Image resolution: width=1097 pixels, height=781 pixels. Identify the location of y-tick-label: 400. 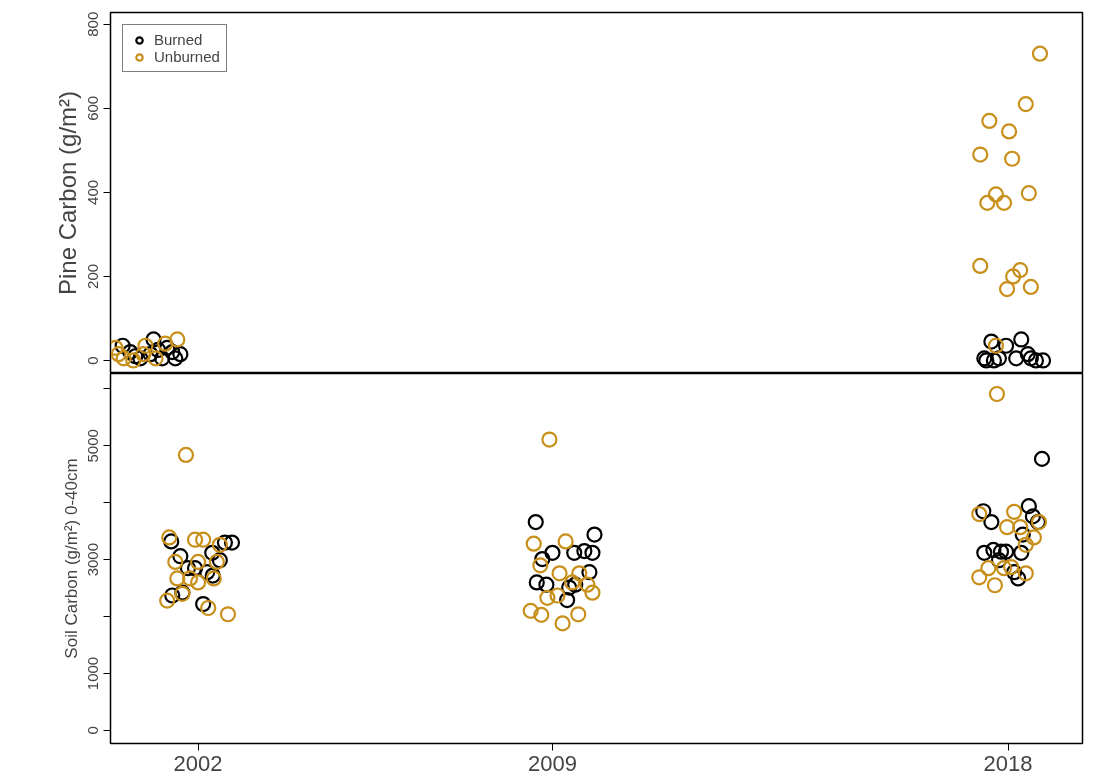
(93, 192).